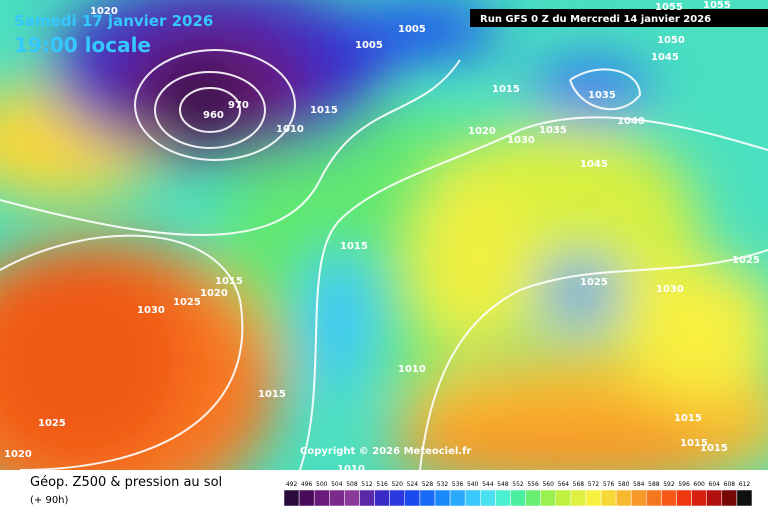 This screenshot has width=768, height=512. What do you see at coordinates (699, 484) in the screenshot?
I see `colorbar-label: 600` at bounding box center [699, 484].